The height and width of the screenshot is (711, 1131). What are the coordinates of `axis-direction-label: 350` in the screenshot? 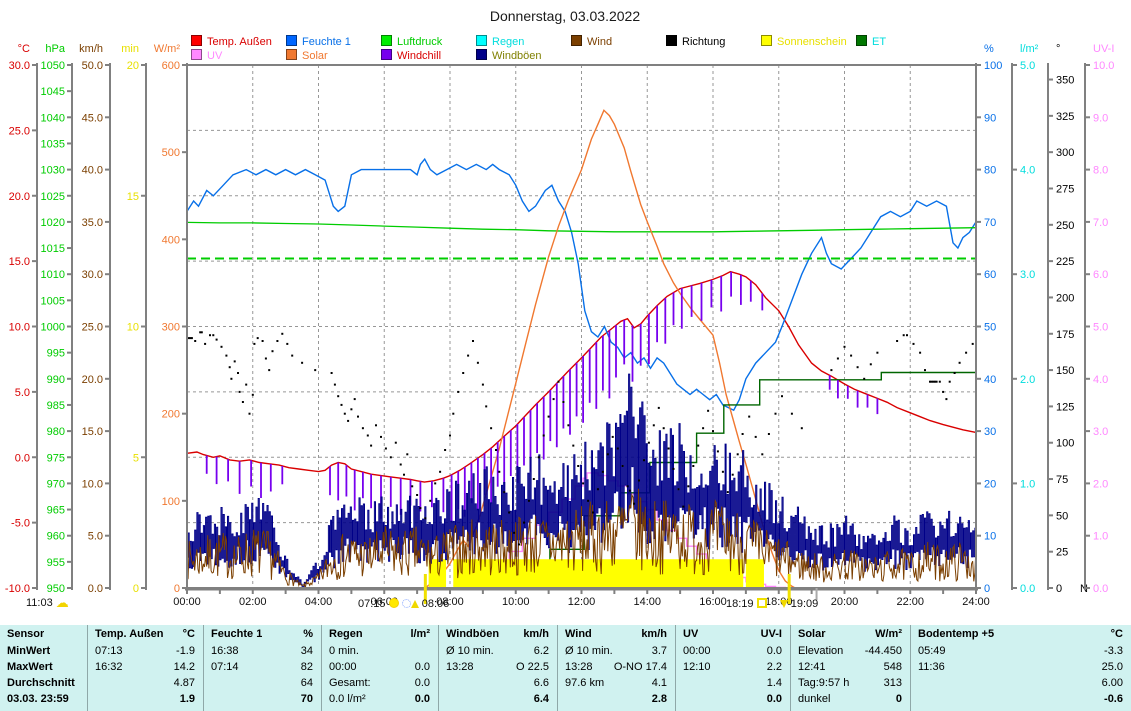 It's located at (1065, 81).